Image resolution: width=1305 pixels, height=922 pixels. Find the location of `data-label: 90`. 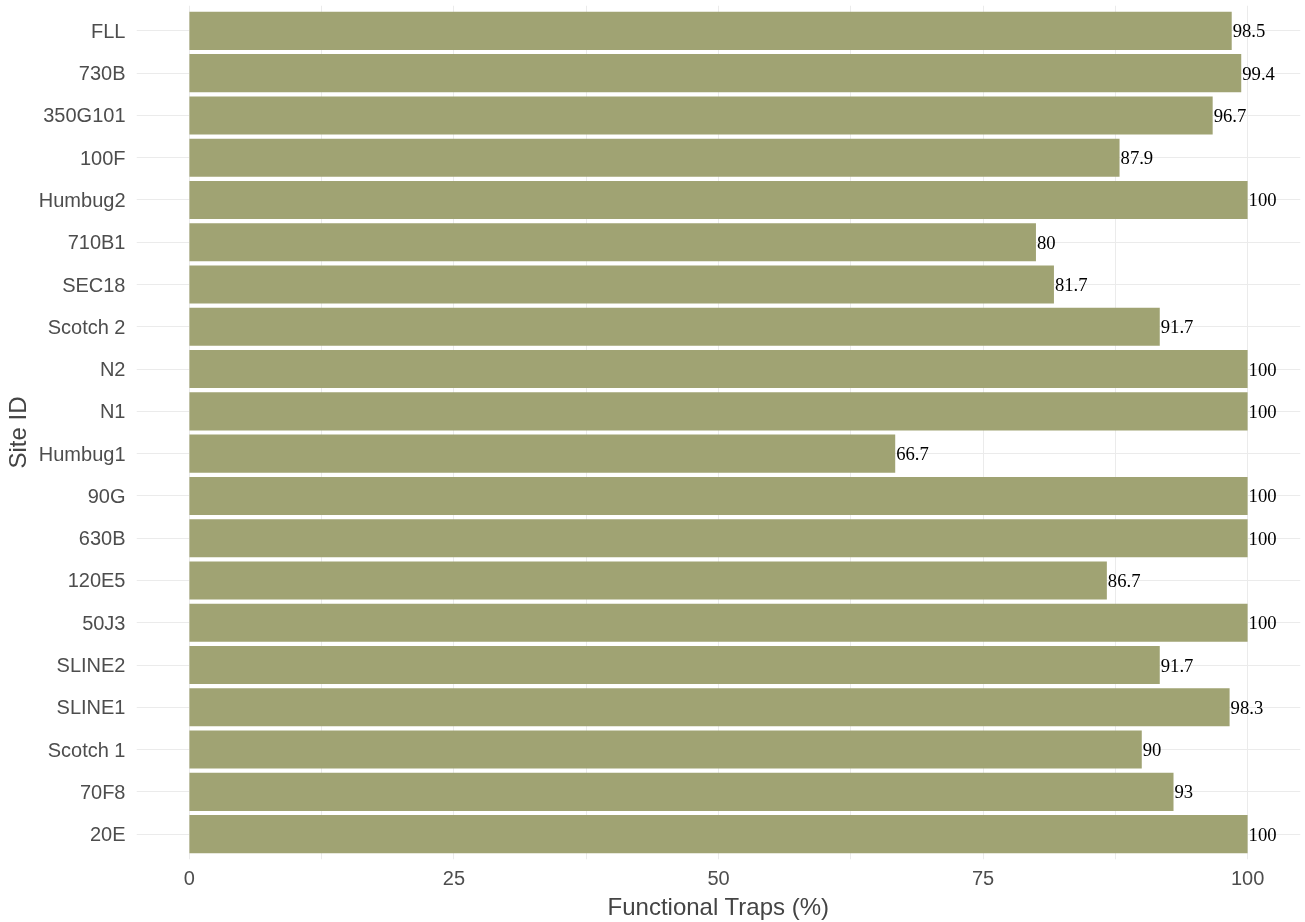

data-label: 90 is located at coordinates (1152, 750).